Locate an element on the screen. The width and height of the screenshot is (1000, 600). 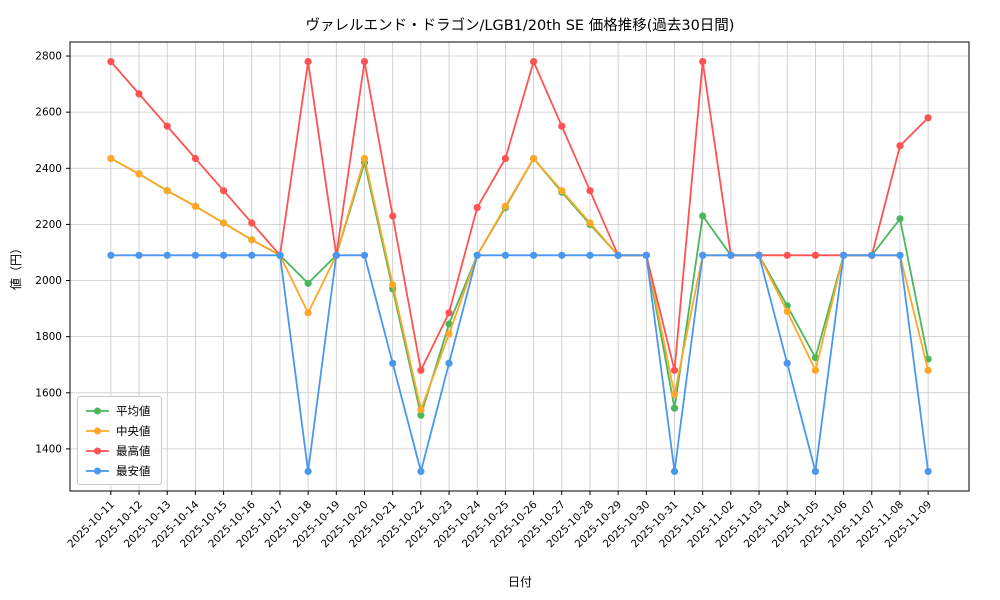
y-tick-label: 2400 is located at coordinates (48, 169).